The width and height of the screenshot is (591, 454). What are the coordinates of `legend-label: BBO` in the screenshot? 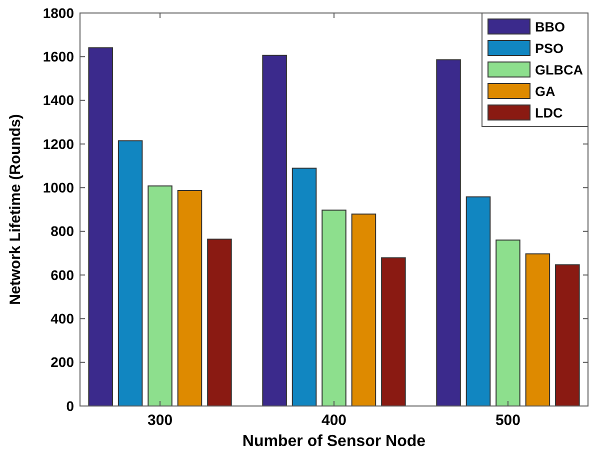 It's located at (550, 27).